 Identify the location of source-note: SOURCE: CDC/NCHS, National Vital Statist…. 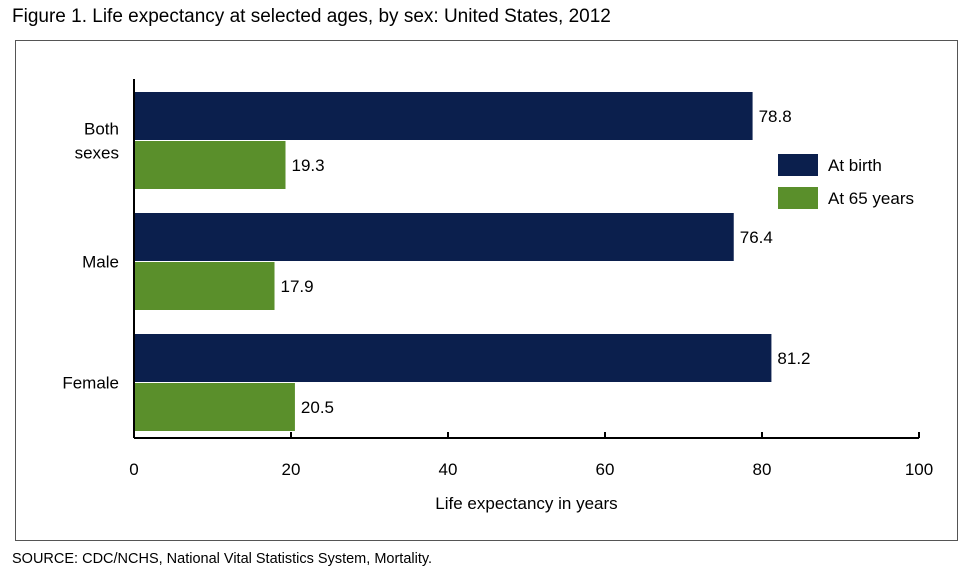
(222, 559).